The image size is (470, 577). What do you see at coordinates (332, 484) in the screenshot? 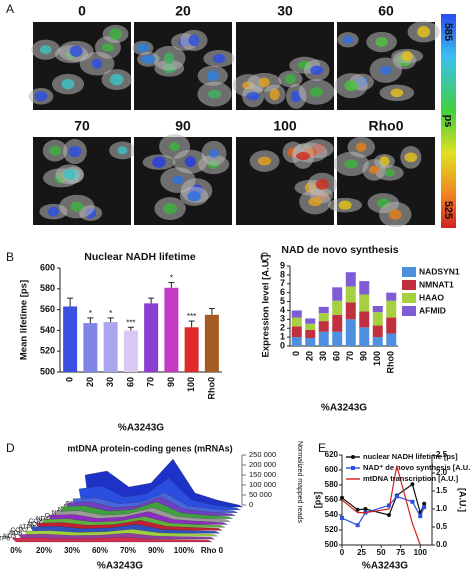
I see `y-tick-label: 580` at bounding box center [332, 484].